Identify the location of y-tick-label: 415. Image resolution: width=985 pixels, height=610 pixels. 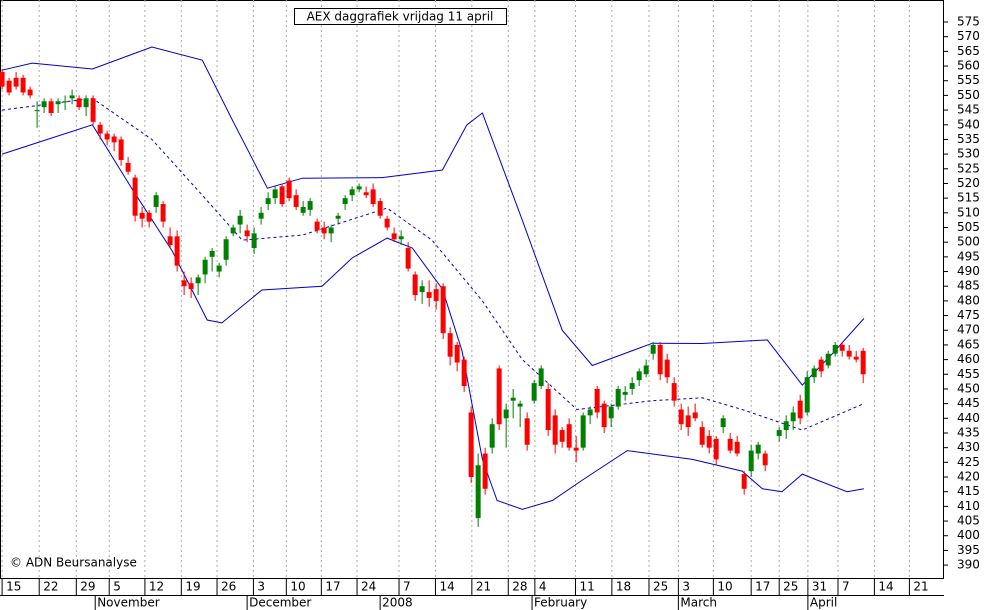
(968, 491).